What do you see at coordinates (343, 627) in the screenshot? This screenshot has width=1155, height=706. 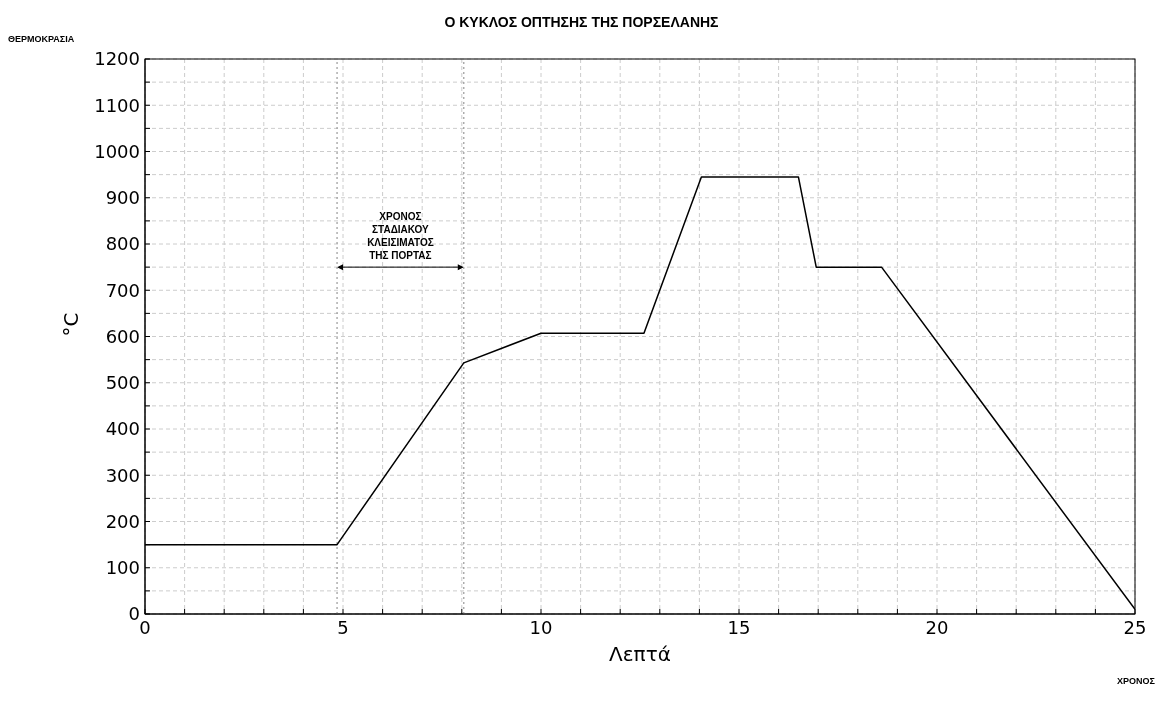 I see `x-tick-label: 5` at bounding box center [343, 627].